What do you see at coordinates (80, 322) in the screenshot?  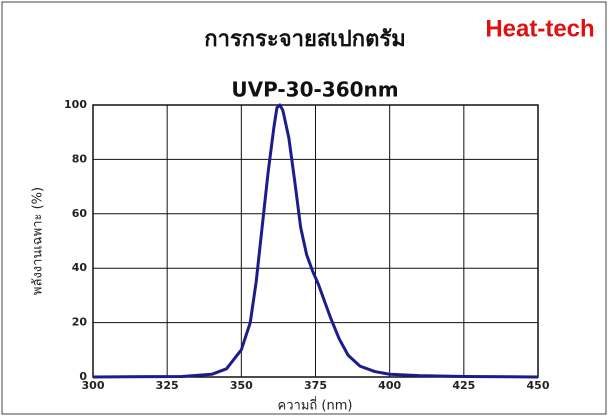 I see `y-tick-label: 20` at bounding box center [80, 322].